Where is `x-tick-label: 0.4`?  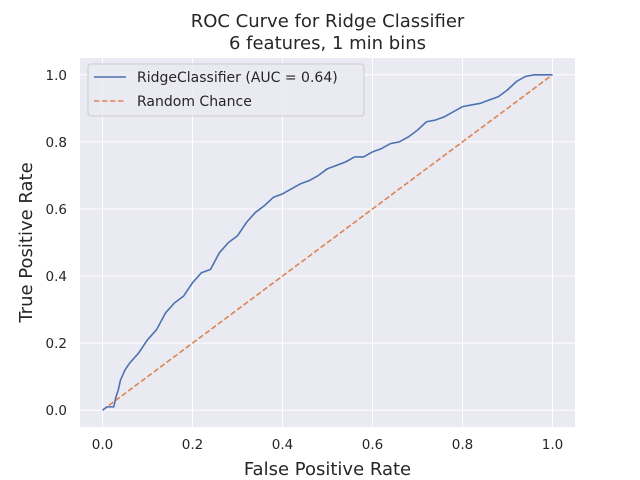 x-tick-label: 0.4 is located at coordinates (282, 445).